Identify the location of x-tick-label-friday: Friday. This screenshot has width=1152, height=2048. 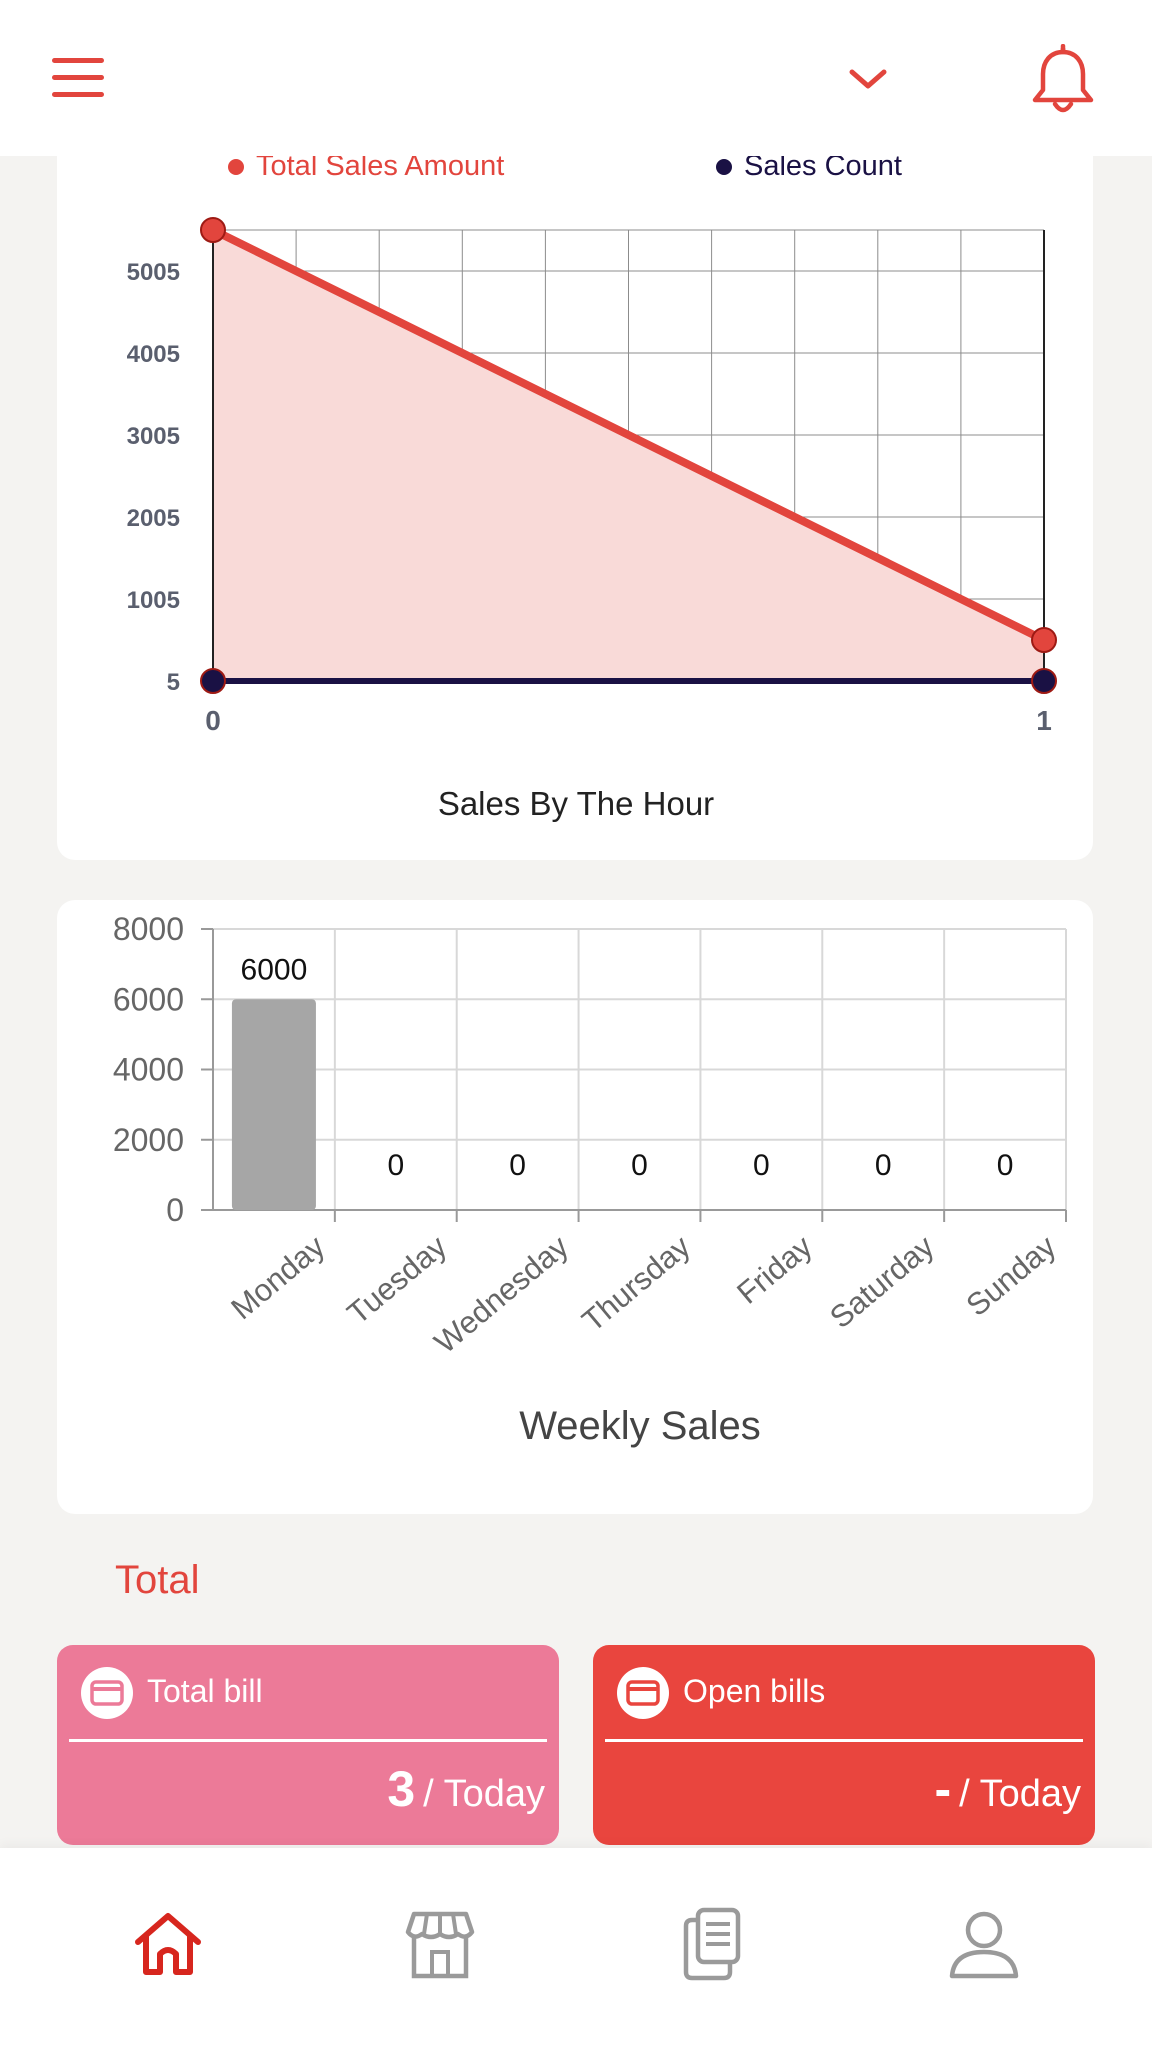
(774, 1269).